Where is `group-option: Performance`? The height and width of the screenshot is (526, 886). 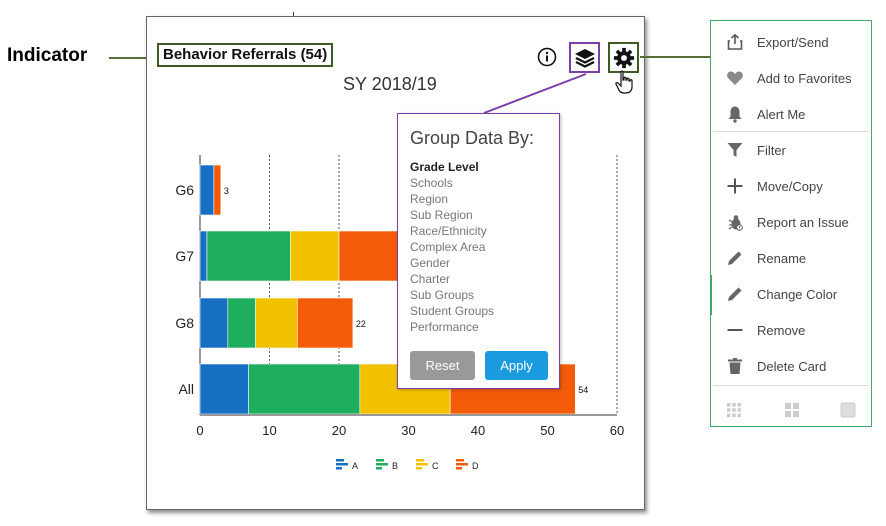 group-option: Performance is located at coordinates (444, 327).